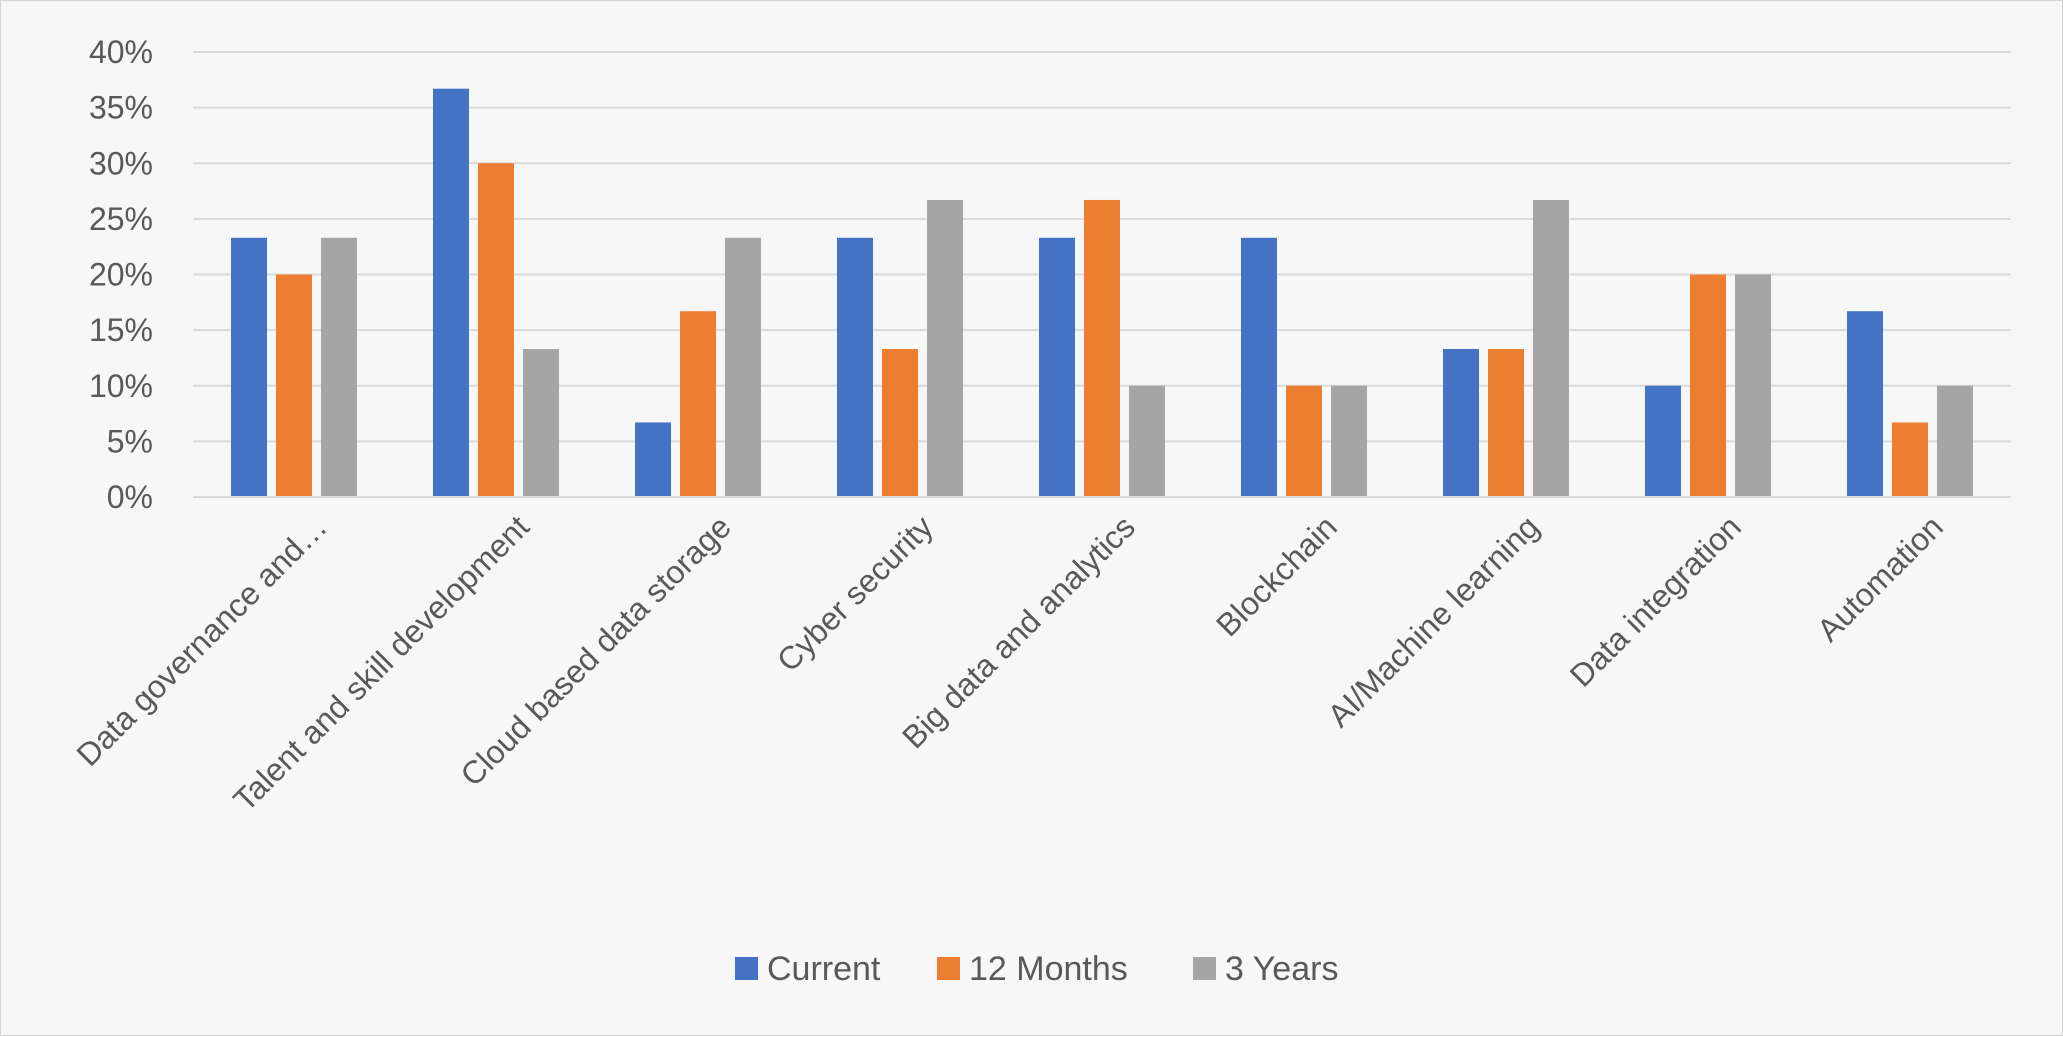 Image resolution: width=2063 pixels, height=1037 pixels. Describe the element at coordinates (1655, 600) in the screenshot. I see `x-category-label: Data integration` at that location.